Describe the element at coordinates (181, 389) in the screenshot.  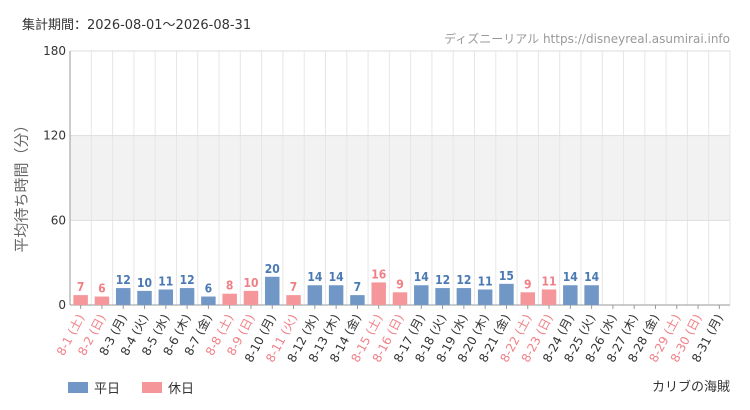
I see `legend-label-holiday: 休日` at that location.